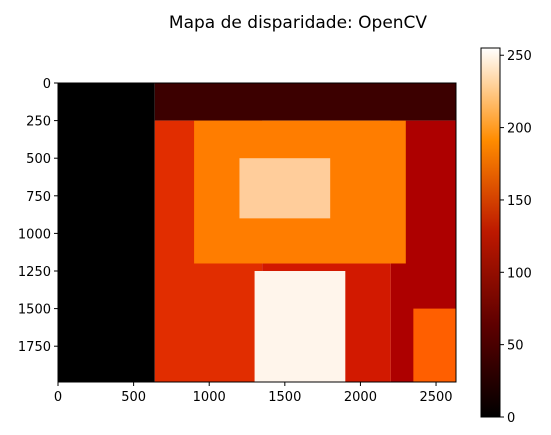 The height and width of the screenshot is (435, 551). Describe the element at coordinates (47, 84) in the screenshot. I see `y-tick-label: 0` at that location.